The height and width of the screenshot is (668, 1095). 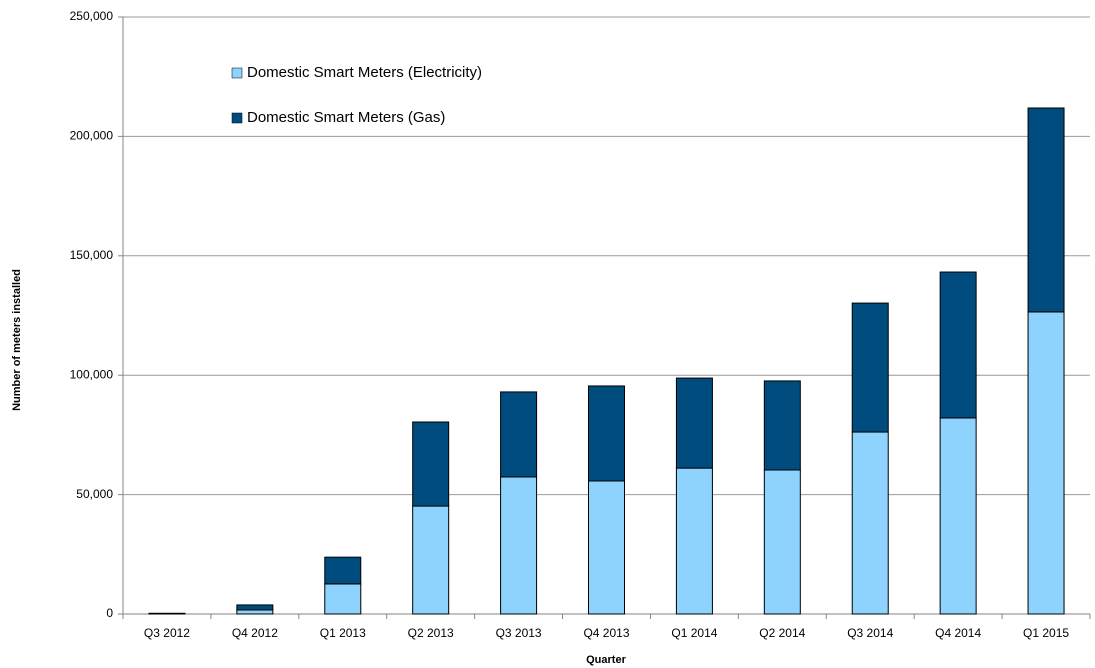 What do you see at coordinates (1046, 633) in the screenshot?
I see `x-tick-label: Q1 2015` at bounding box center [1046, 633].